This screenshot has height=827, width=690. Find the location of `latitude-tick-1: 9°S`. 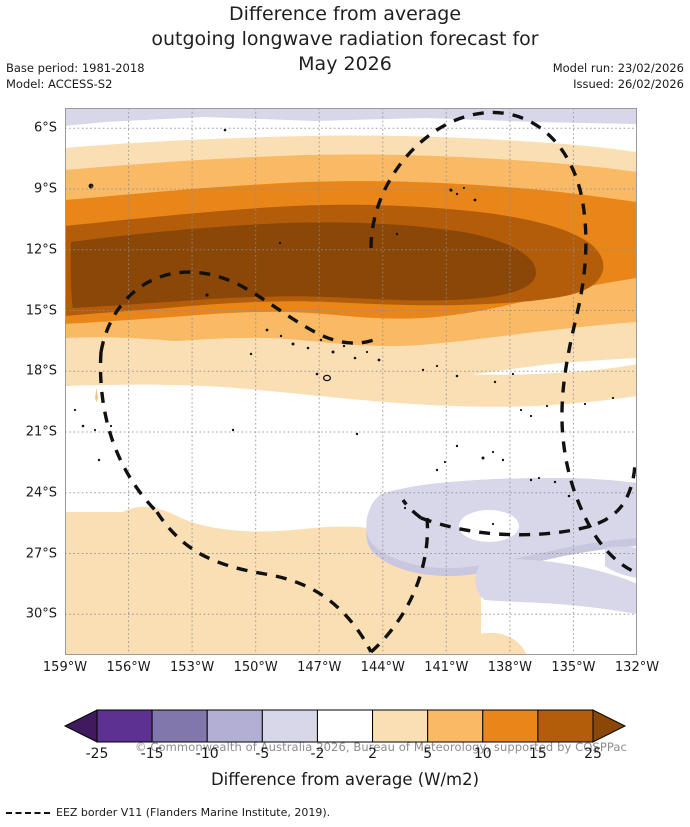

latitude-tick-1: 9°S is located at coordinates (45, 189).